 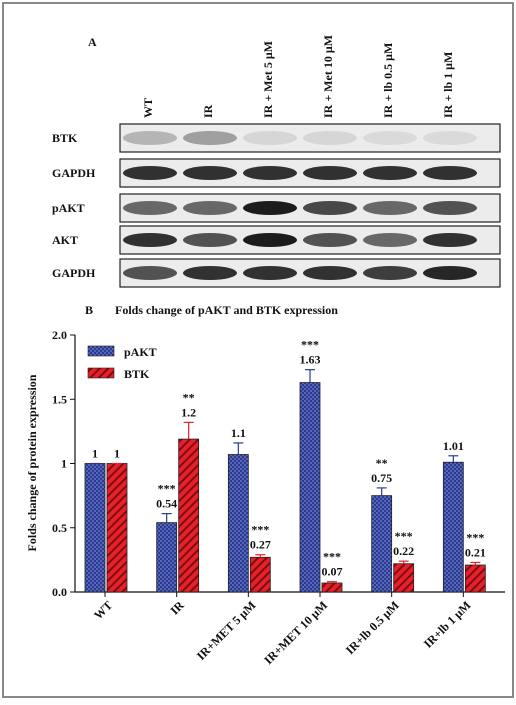 I want to click on chart-title: Folds change of pAKT and BTK expression, so click(x=226, y=310).